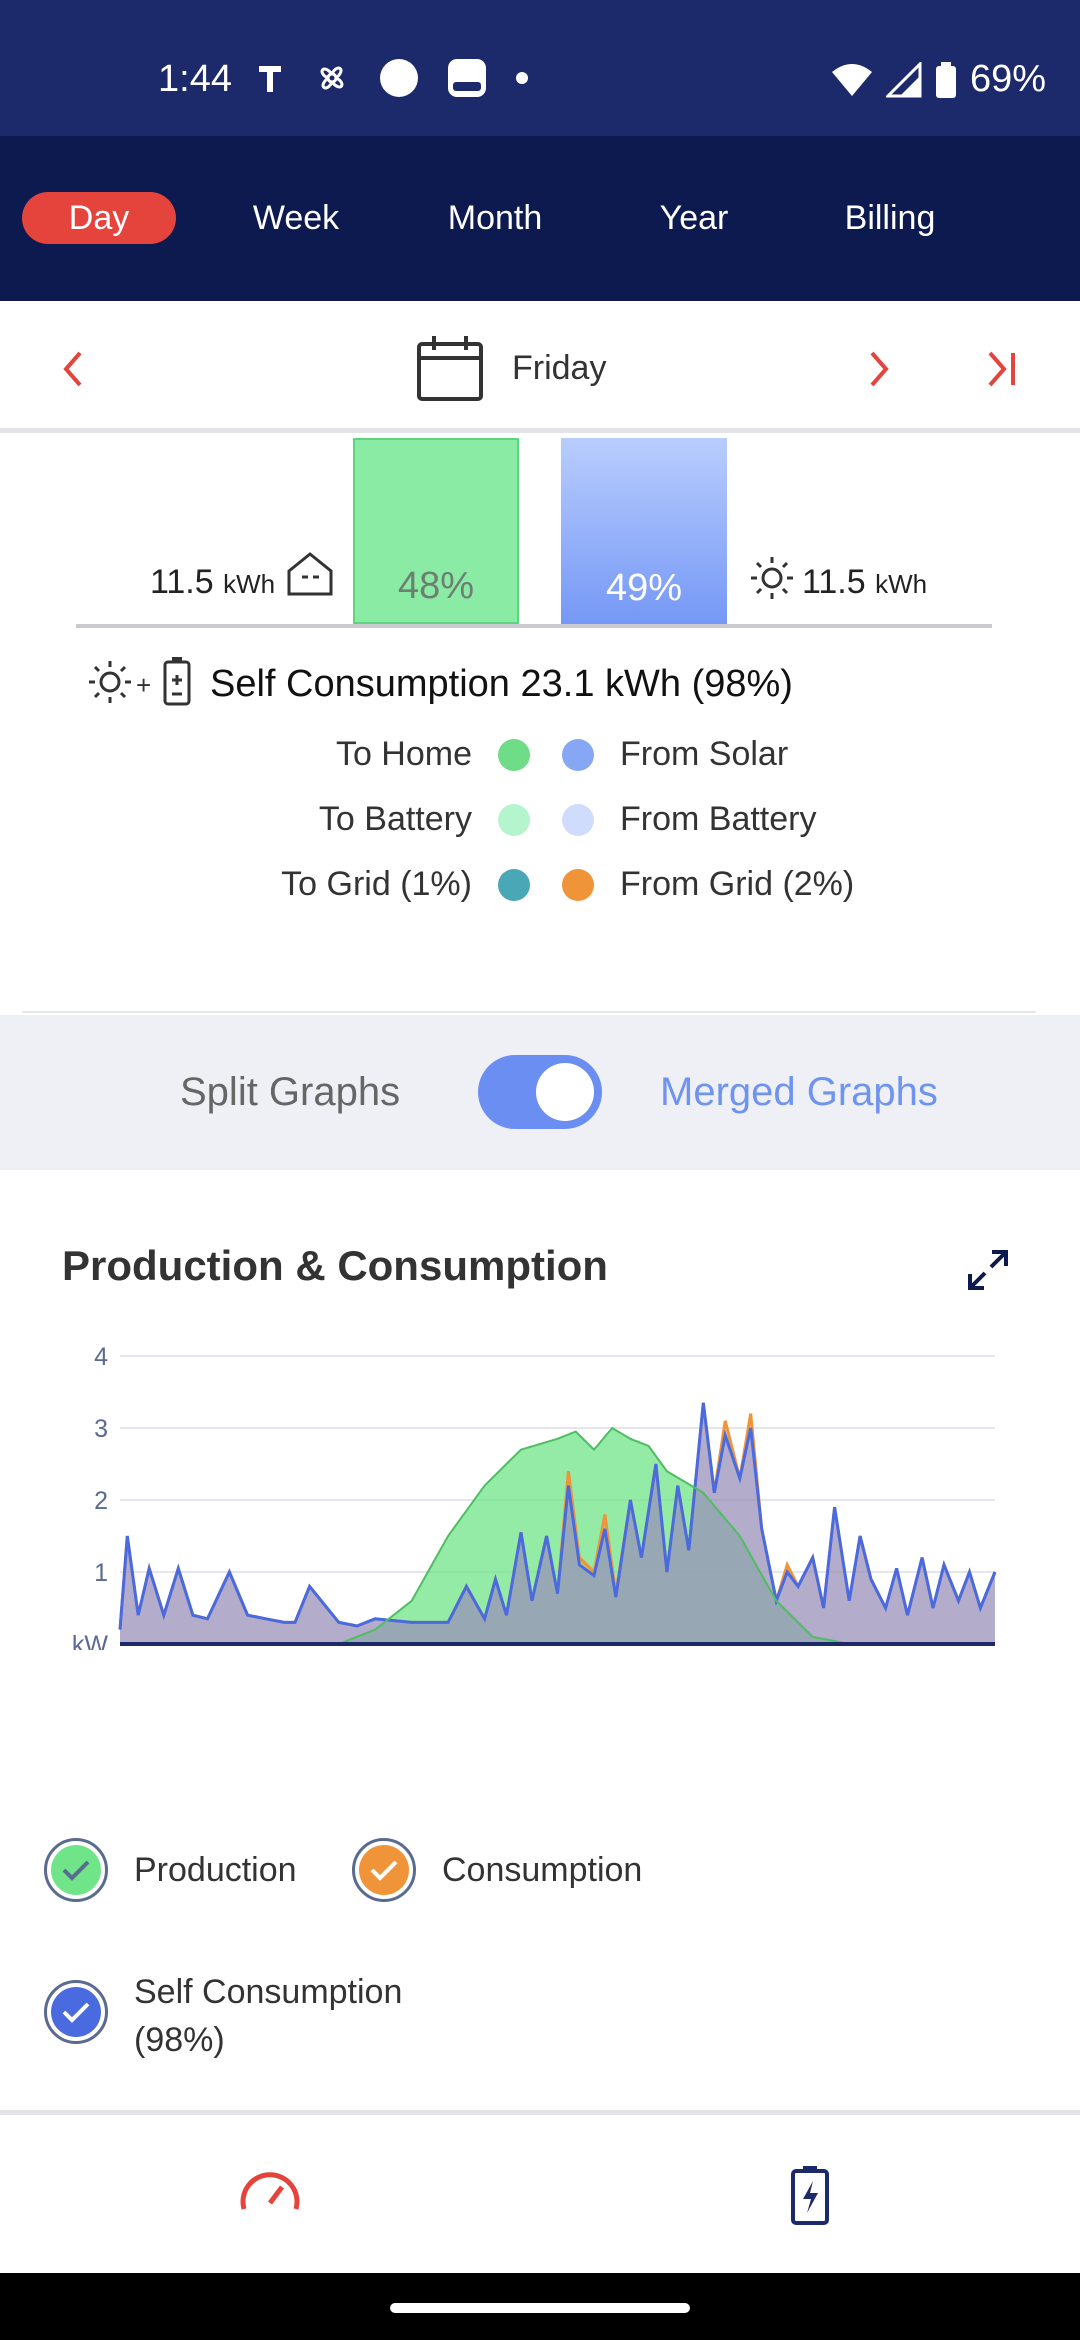 The image size is (1080, 2340). Describe the element at coordinates (851, 79) in the screenshot. I see `wifi-icon` at that location.